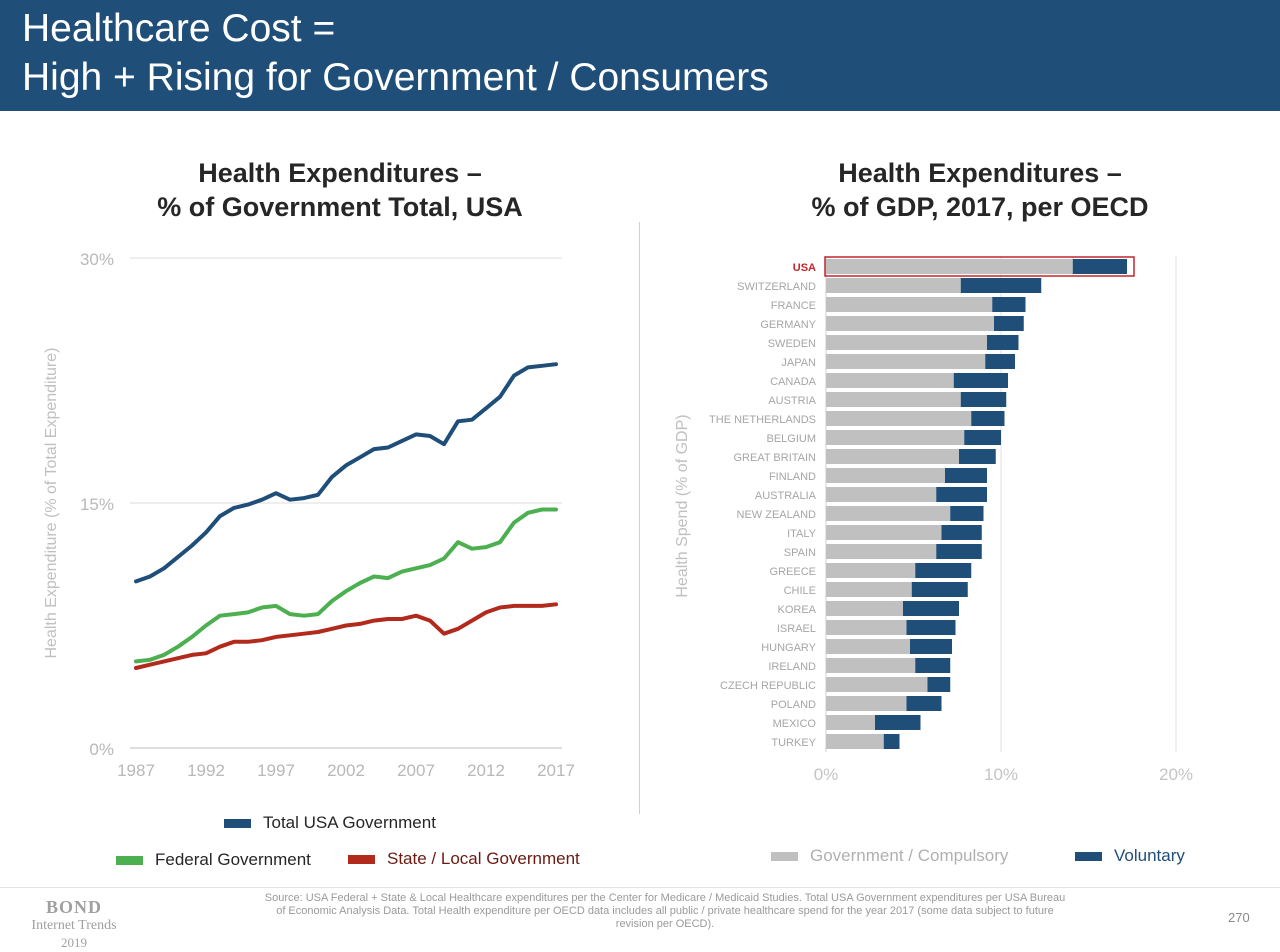  Describe the element at coordinates (796, 610) in the screenshot. I see `category-label: KOREA` at that location.